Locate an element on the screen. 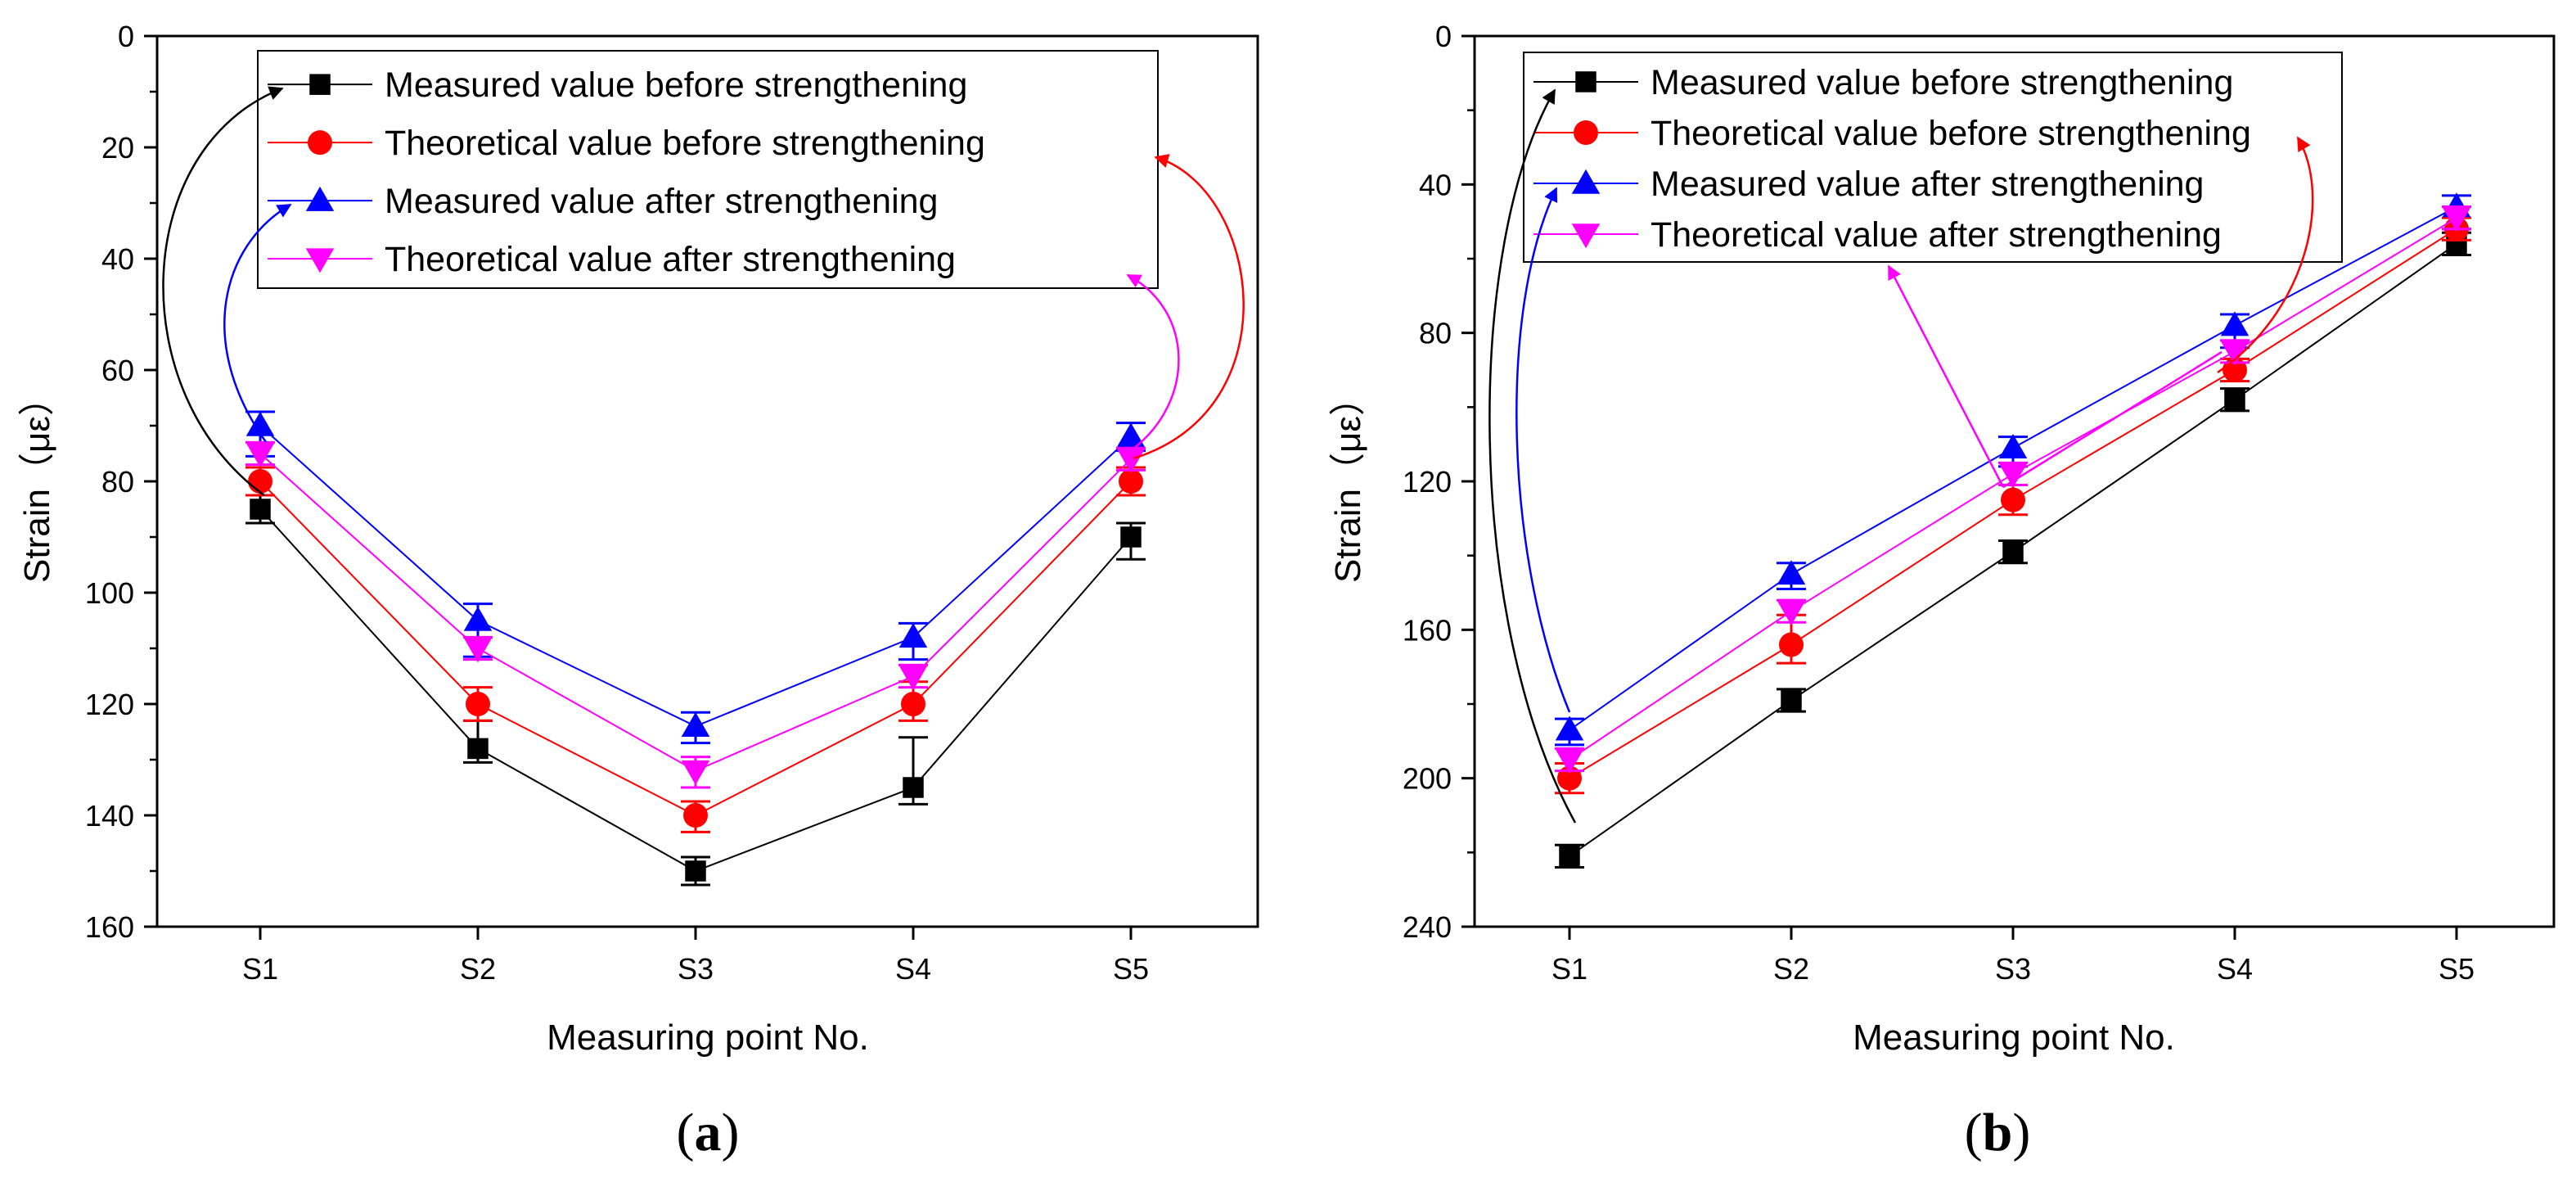 The image size is (2576, 1196). legend-label: Measured value before strengthening is located at coordinates (676, 85).